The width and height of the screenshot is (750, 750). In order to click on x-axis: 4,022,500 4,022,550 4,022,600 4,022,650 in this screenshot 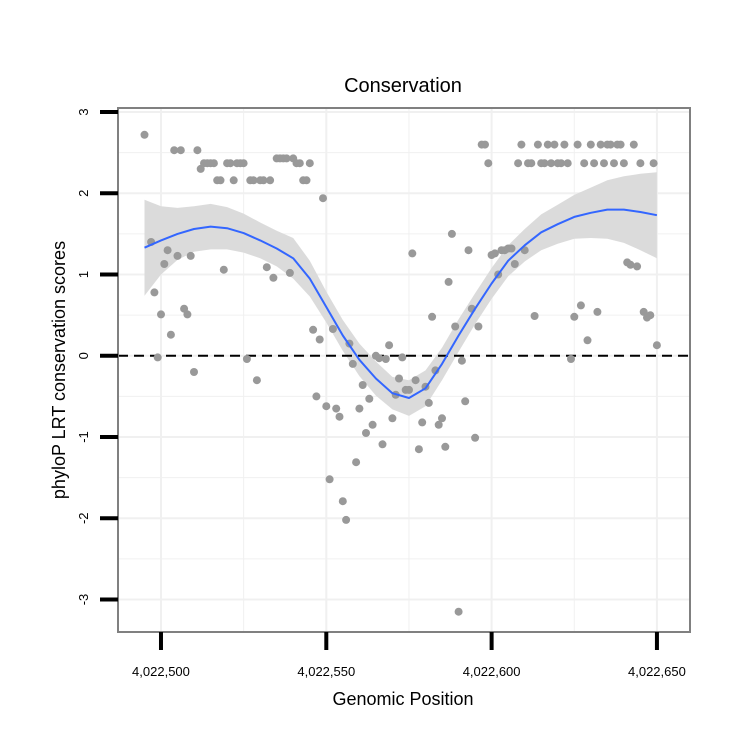, I will do `click(409, 655)`.